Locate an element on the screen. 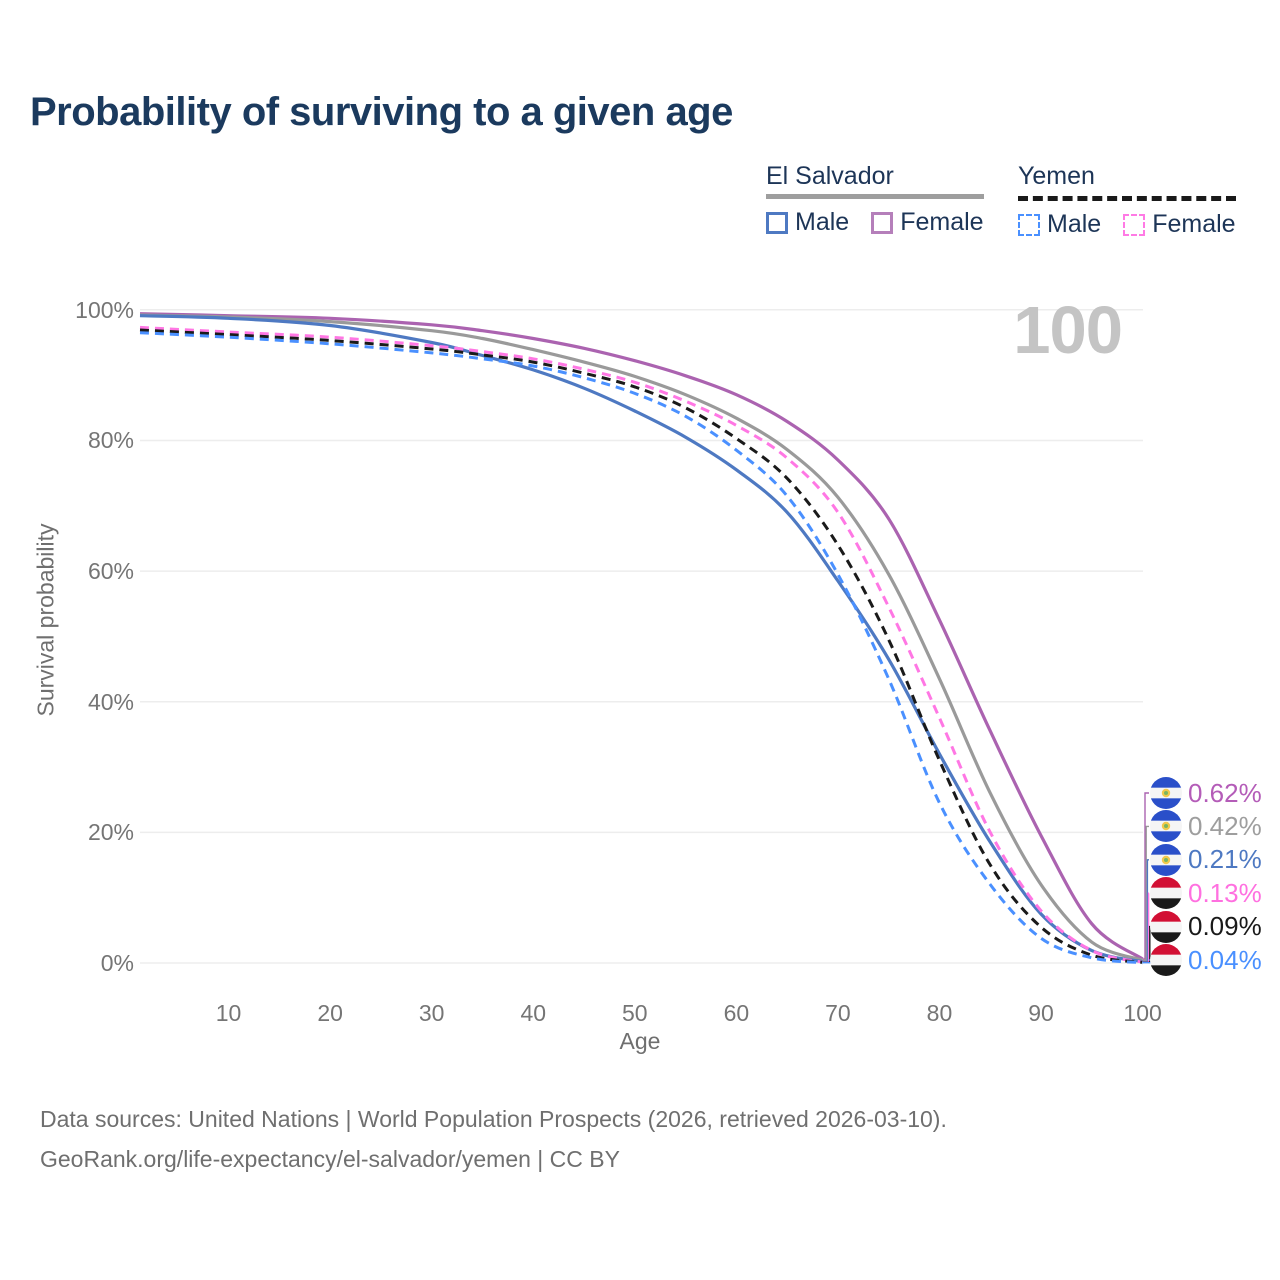 The height and width of the screenshot is (1280, 1280). page-title: Probability of surviving to a given age is located at coordinates (381, 112).